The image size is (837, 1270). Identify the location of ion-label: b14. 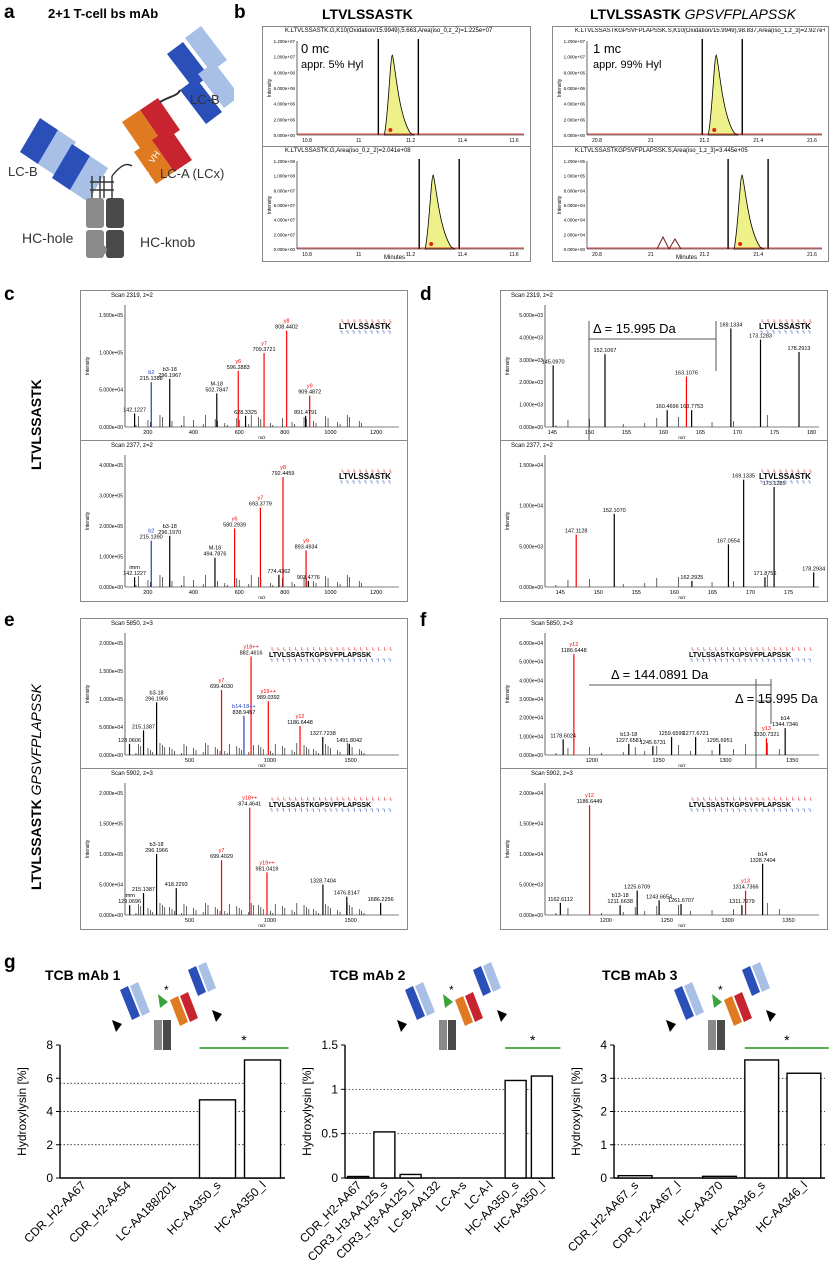
(785, 719).